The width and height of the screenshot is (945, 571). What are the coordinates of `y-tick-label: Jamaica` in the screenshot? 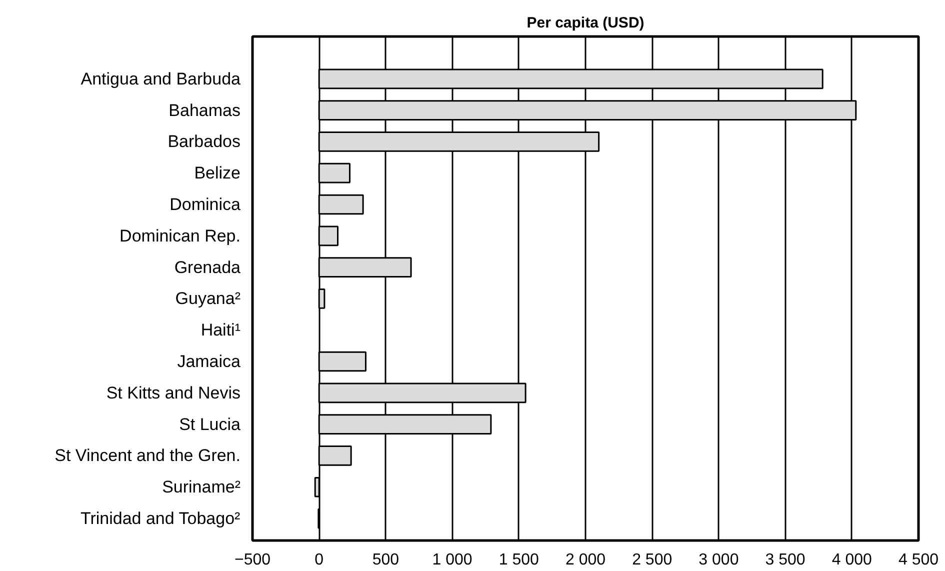 It's located at (209, 362).